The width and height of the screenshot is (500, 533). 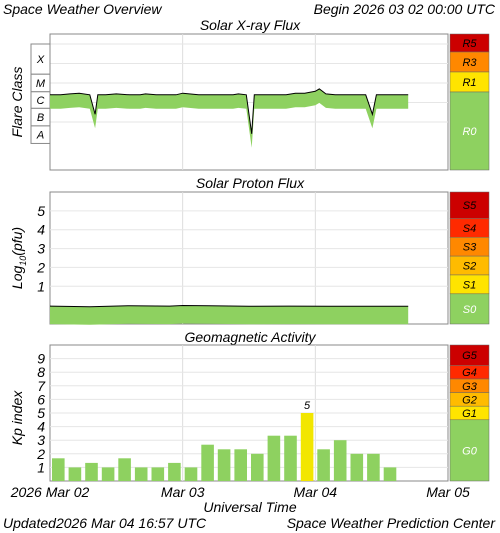 I want to click on proton-ytick-4: 4, so click(x=41, y=230).